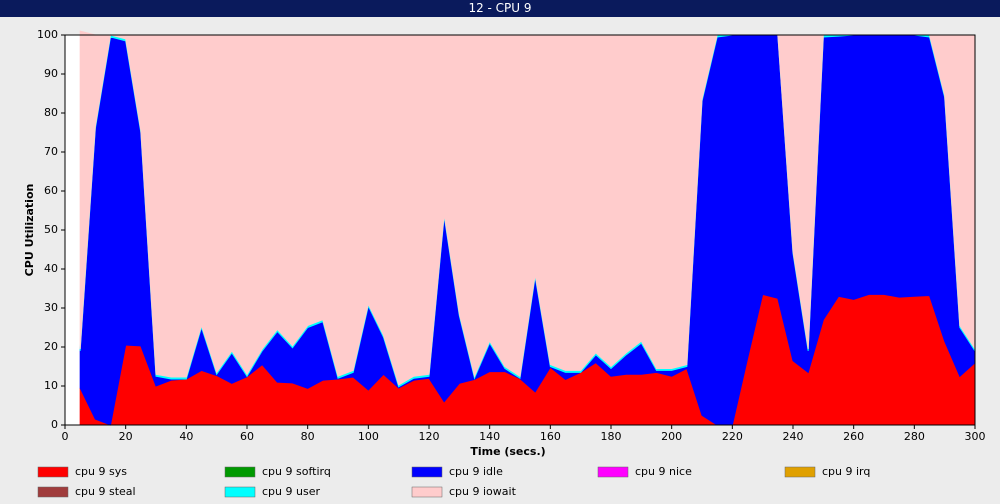 The height and width of the screenshot is (504, 1000). Describe the element at coordinates (476, 471) in the screenshot. I see `legend-label: cpu 9 idle` at that location.